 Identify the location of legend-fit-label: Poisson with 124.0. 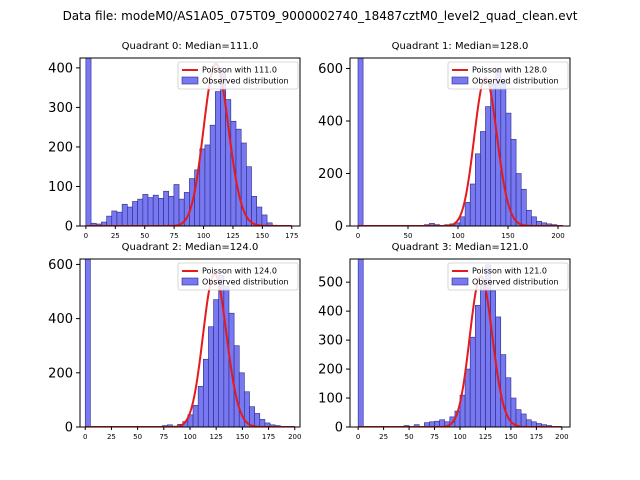
(239, 271).